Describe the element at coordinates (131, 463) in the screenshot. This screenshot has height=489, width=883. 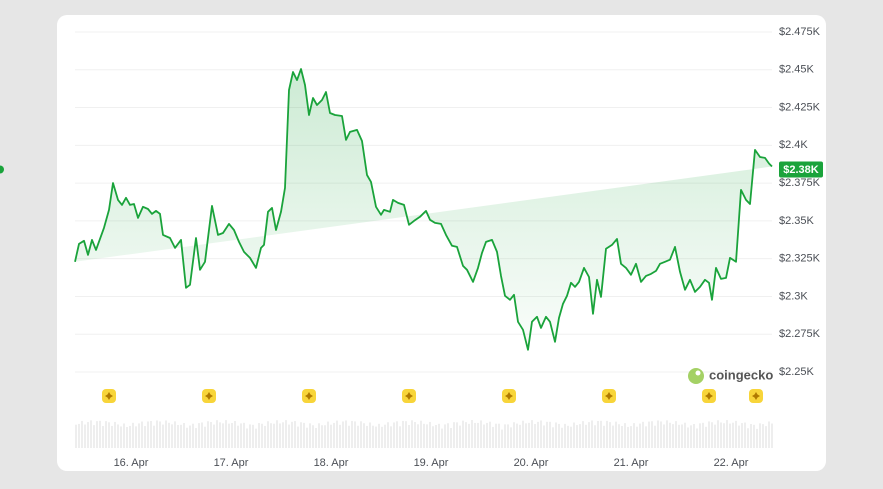
I see `x-tick-label: 16. Apr` at that location.